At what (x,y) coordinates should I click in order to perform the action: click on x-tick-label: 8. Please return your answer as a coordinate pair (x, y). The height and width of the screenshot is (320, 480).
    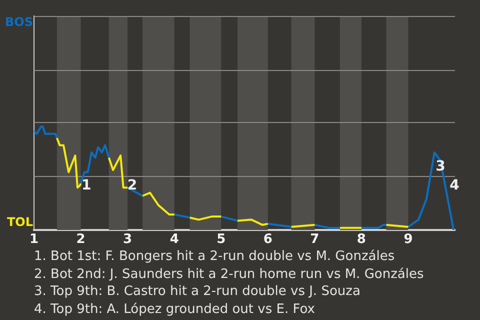
    Looking at the image, I should click on (361, 240).